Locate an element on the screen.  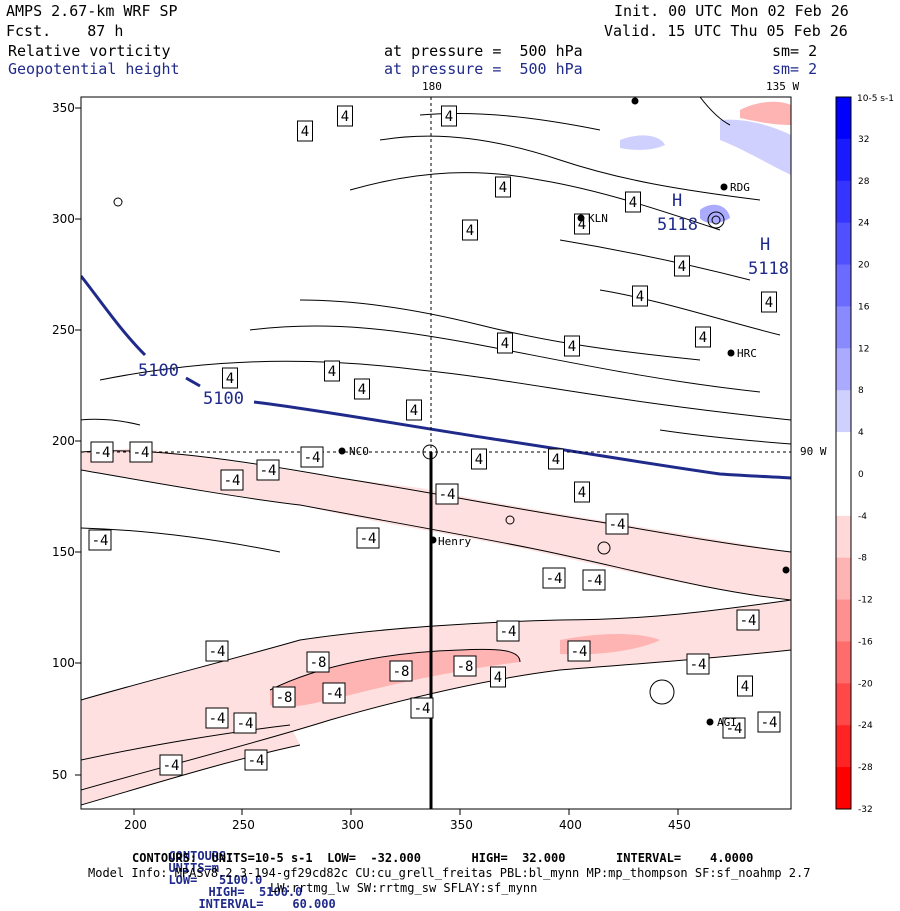
right-lon-label: 90 W is located at coordinates (813, 451).